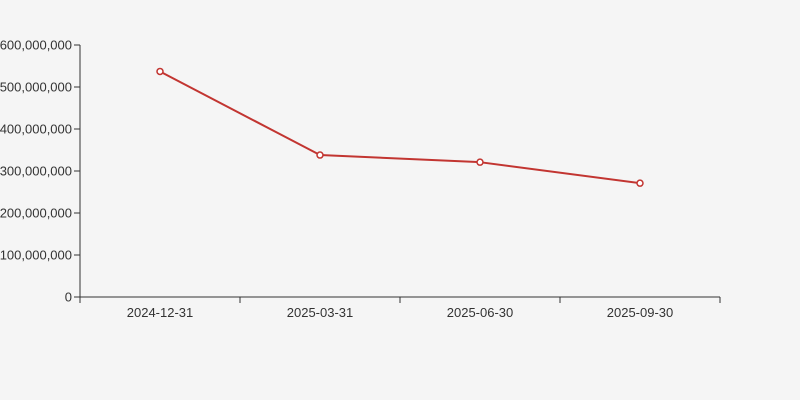  I want to click on y-tick-label: 300,000,000, so click(36, 171).